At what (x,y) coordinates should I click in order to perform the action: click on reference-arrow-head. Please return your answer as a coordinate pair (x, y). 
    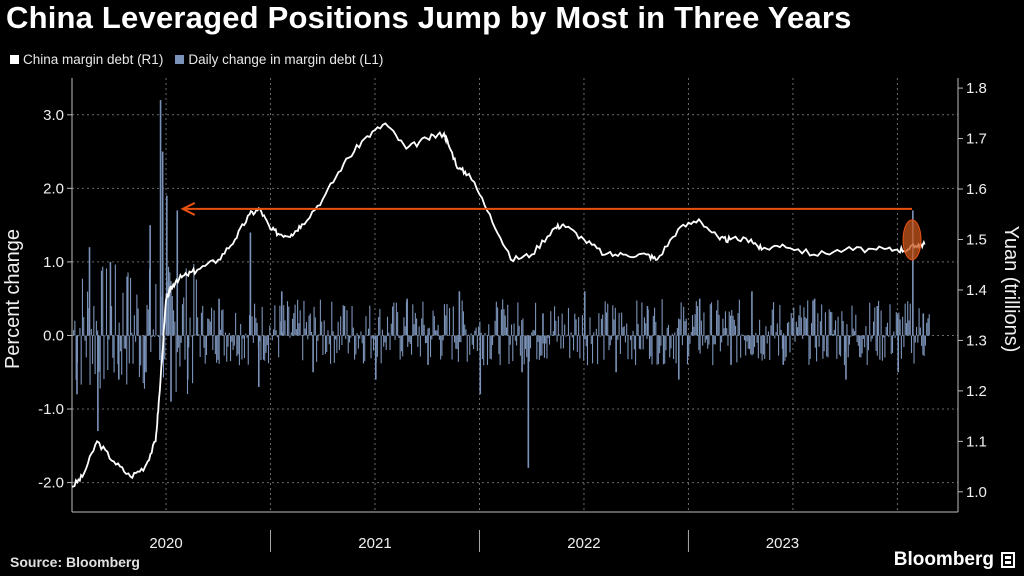
    Looking at the image, I should click on (188, 209).